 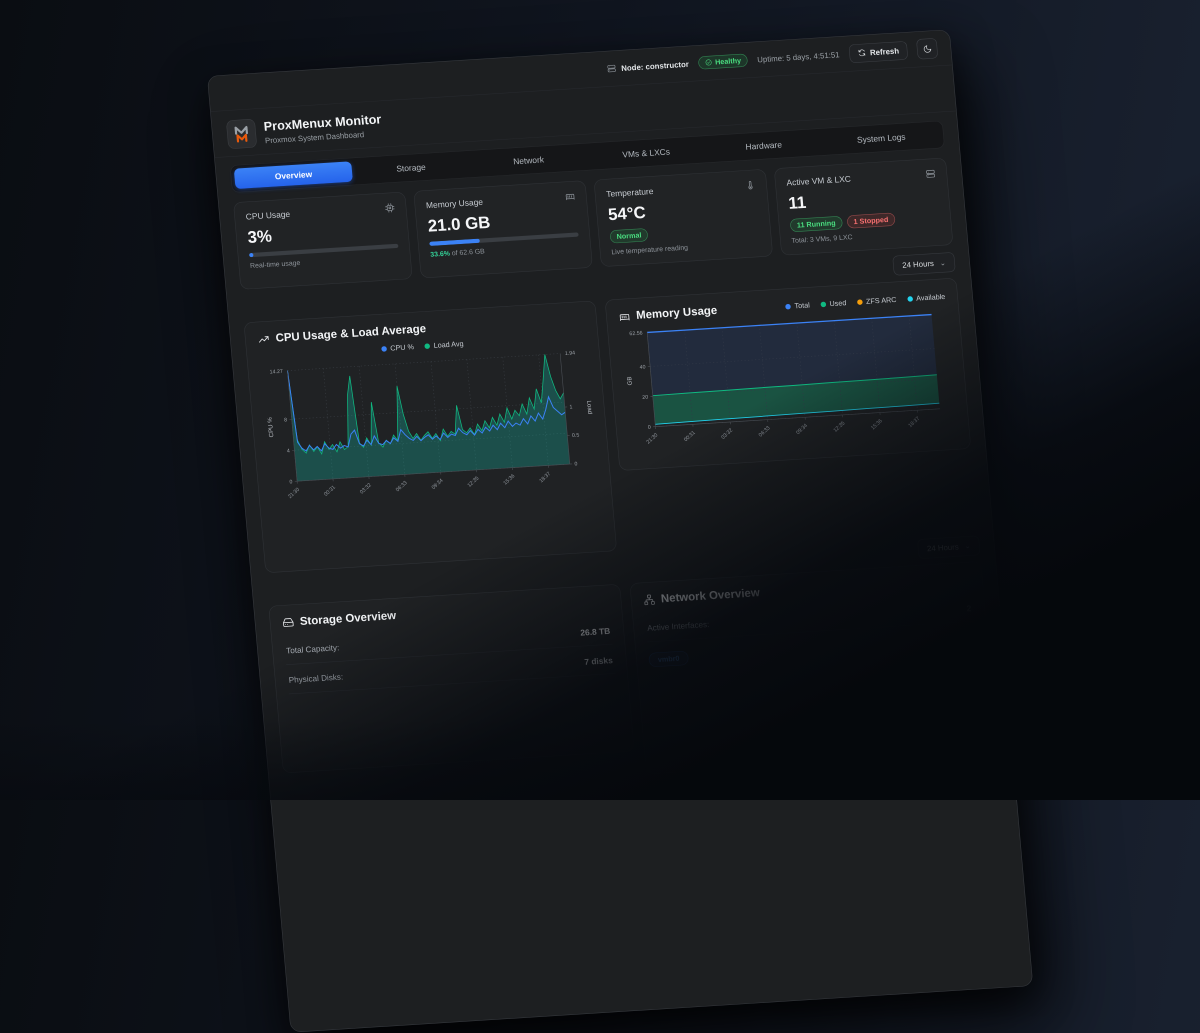 What do you see at coordinates (598, 660) in the screenshot?
I see `row-value: 7 disks` at bounding box center [598, 660].